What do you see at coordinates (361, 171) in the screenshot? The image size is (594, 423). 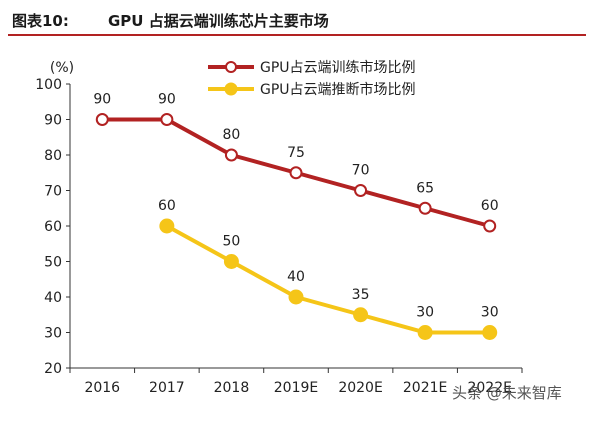 I see `data-label: 70` at bounding box center [361, 171].